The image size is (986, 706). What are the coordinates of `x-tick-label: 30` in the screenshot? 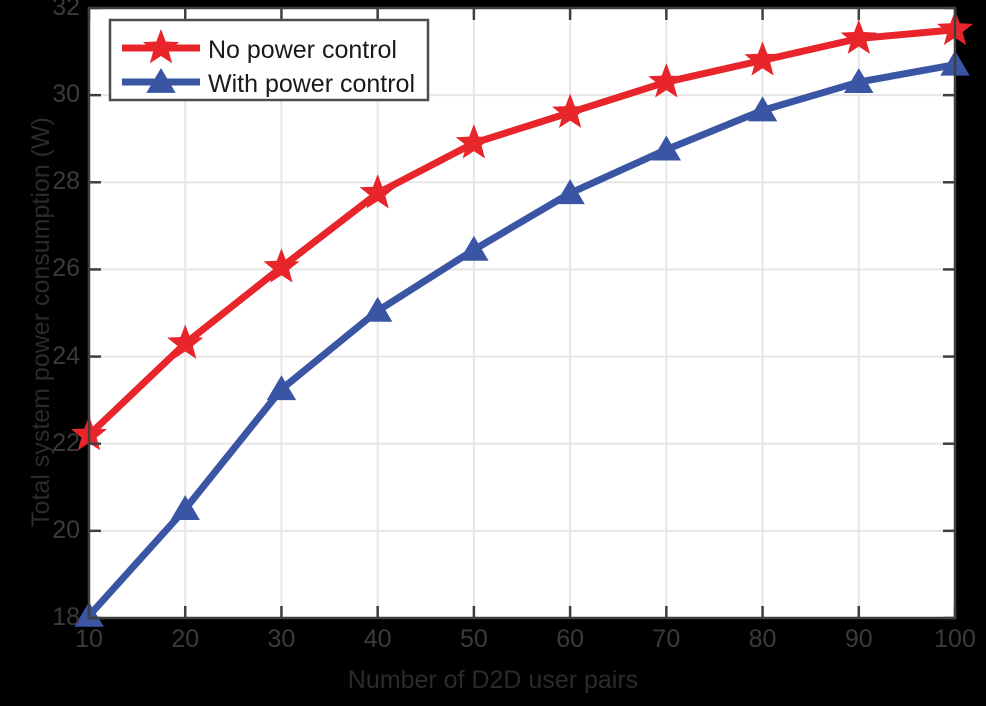 It's located at (281, 639).